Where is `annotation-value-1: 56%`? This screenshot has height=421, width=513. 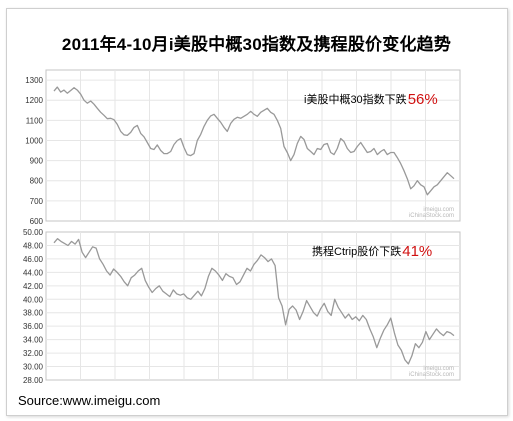 annotation-value-1: 56% is located at coordinates (423, 99).